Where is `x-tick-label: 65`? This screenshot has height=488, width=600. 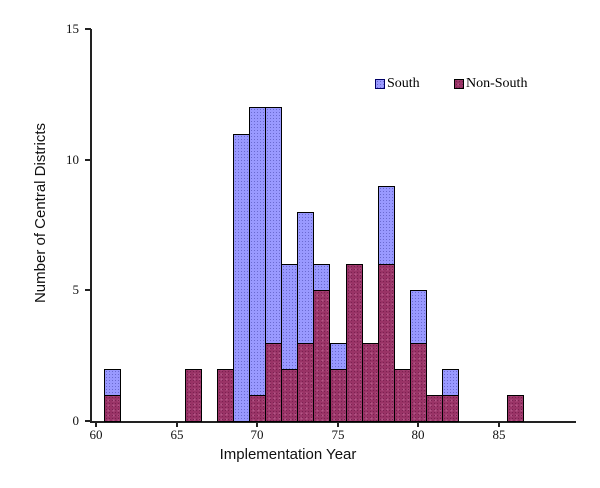
x-tick-label: 65 is located at coordinates (177, 434).